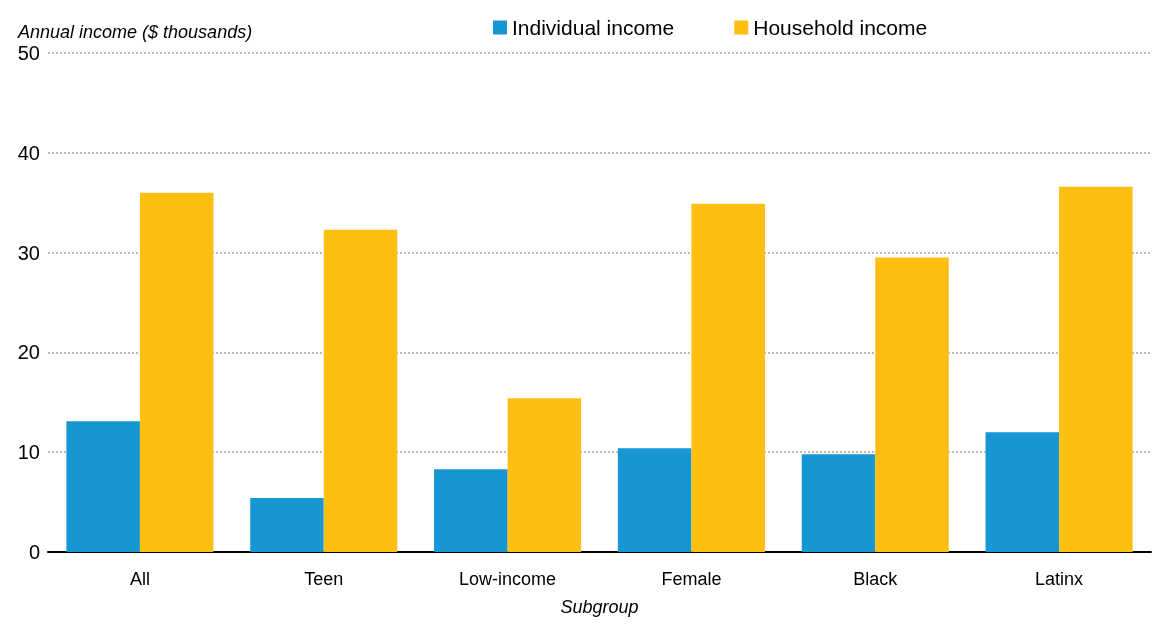  I want to click on x-tick-label: Female, so click(691, 579).